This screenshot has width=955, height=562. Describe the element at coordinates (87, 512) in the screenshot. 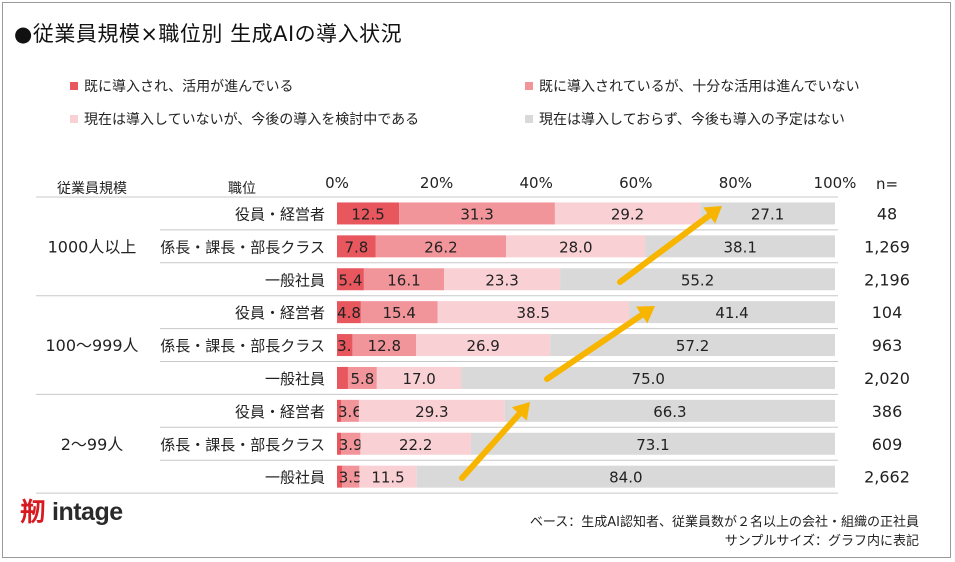

I see `logo-wordmark: intage` at that location.